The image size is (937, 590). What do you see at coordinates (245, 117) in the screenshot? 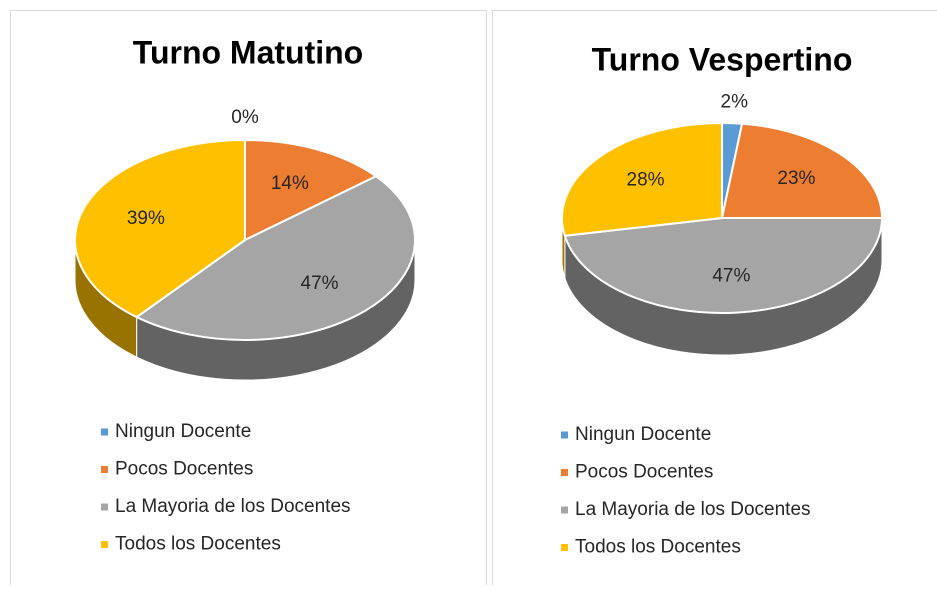
I see `data-label: 0%` at bounding box center [245, 117].